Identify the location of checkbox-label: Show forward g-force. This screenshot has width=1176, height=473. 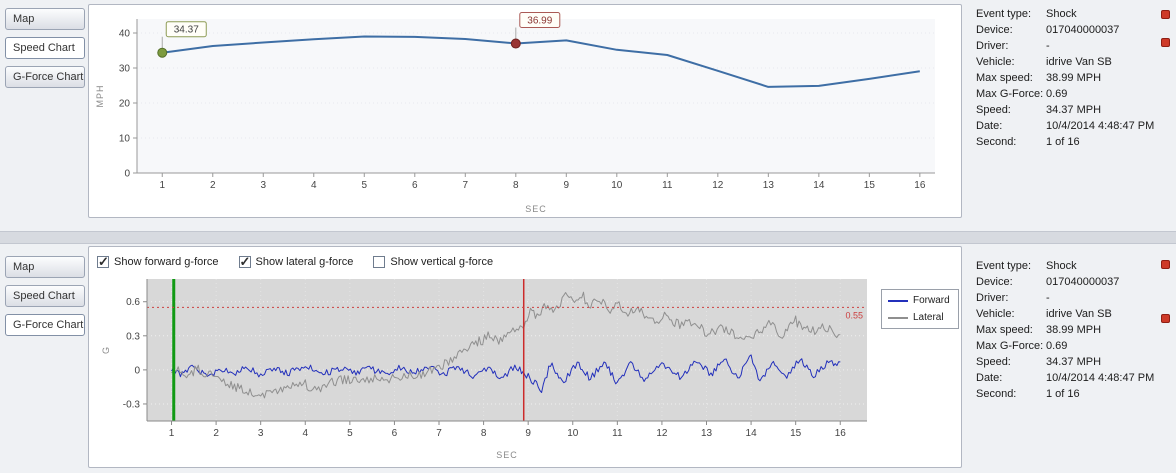
(166, 262).